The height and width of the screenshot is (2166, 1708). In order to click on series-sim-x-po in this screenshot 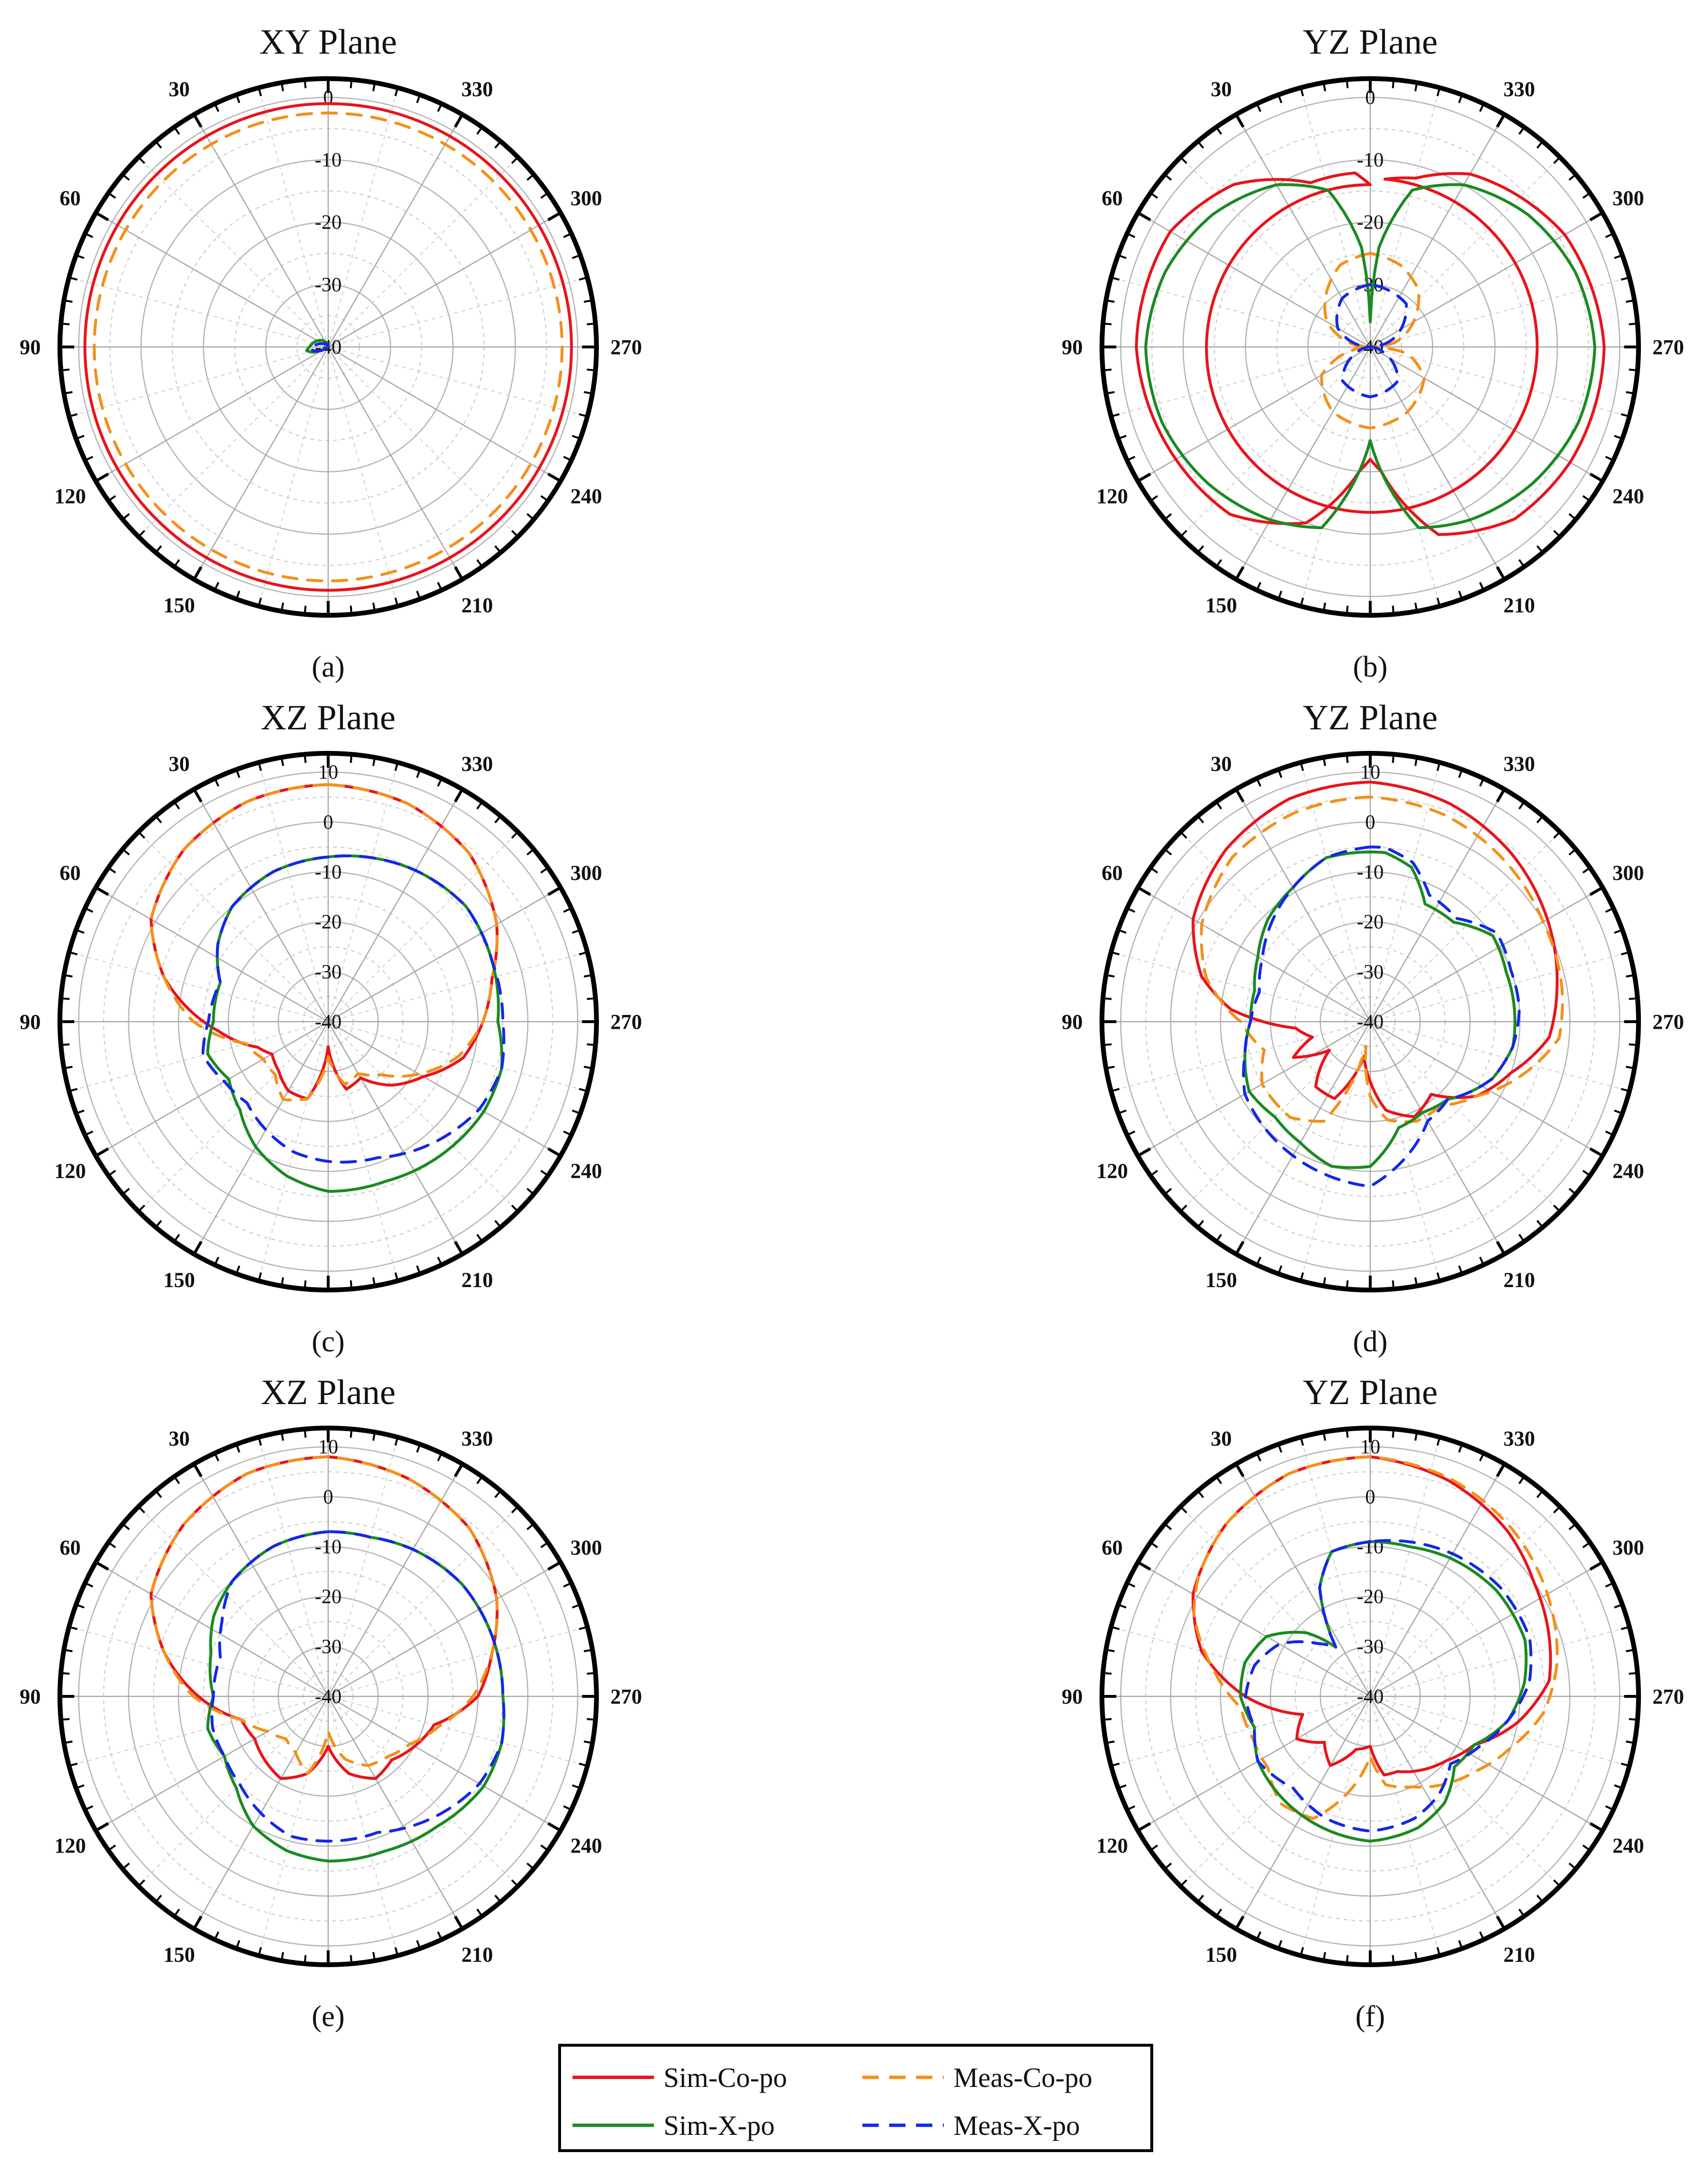, I will do `click(355, 1023)`.